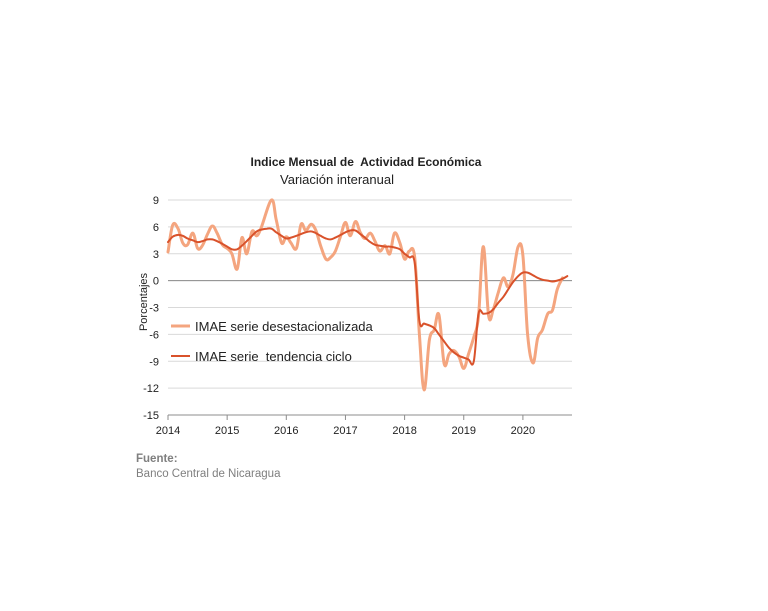 This screenshot has height=611, width=768. Describe the element at coordinates (157, 459) in the screenshot. I see `source-heading: Fuente:` at that location.